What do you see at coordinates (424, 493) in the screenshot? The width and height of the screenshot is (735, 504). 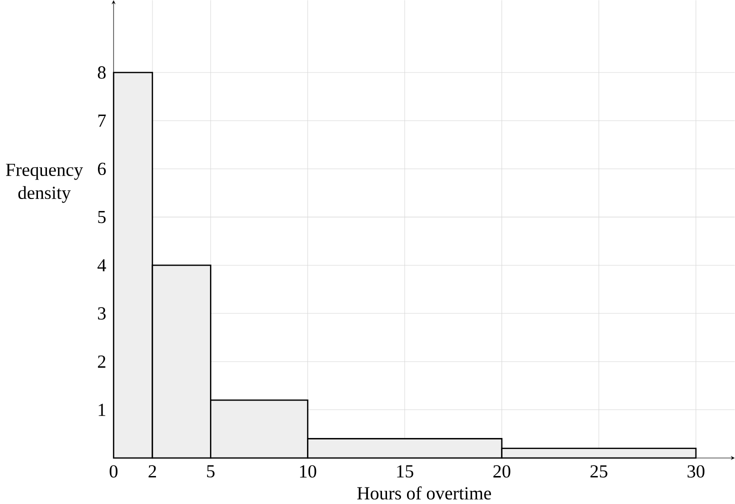 I see `x-axis-title: Hours of overtime` at bounding box center [424, 493].